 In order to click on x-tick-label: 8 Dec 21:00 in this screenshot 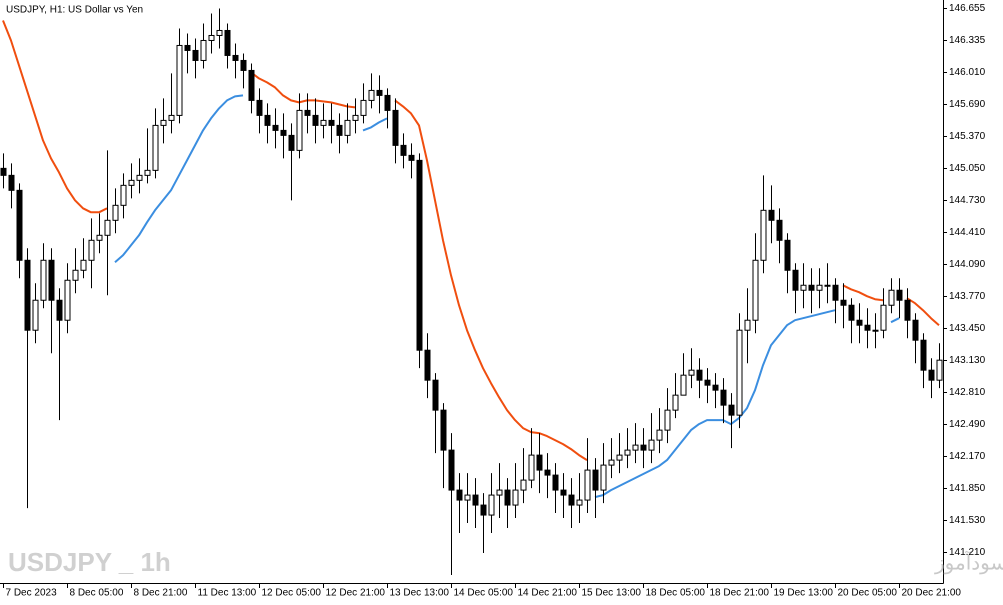, I will do `click(161, 593)`.